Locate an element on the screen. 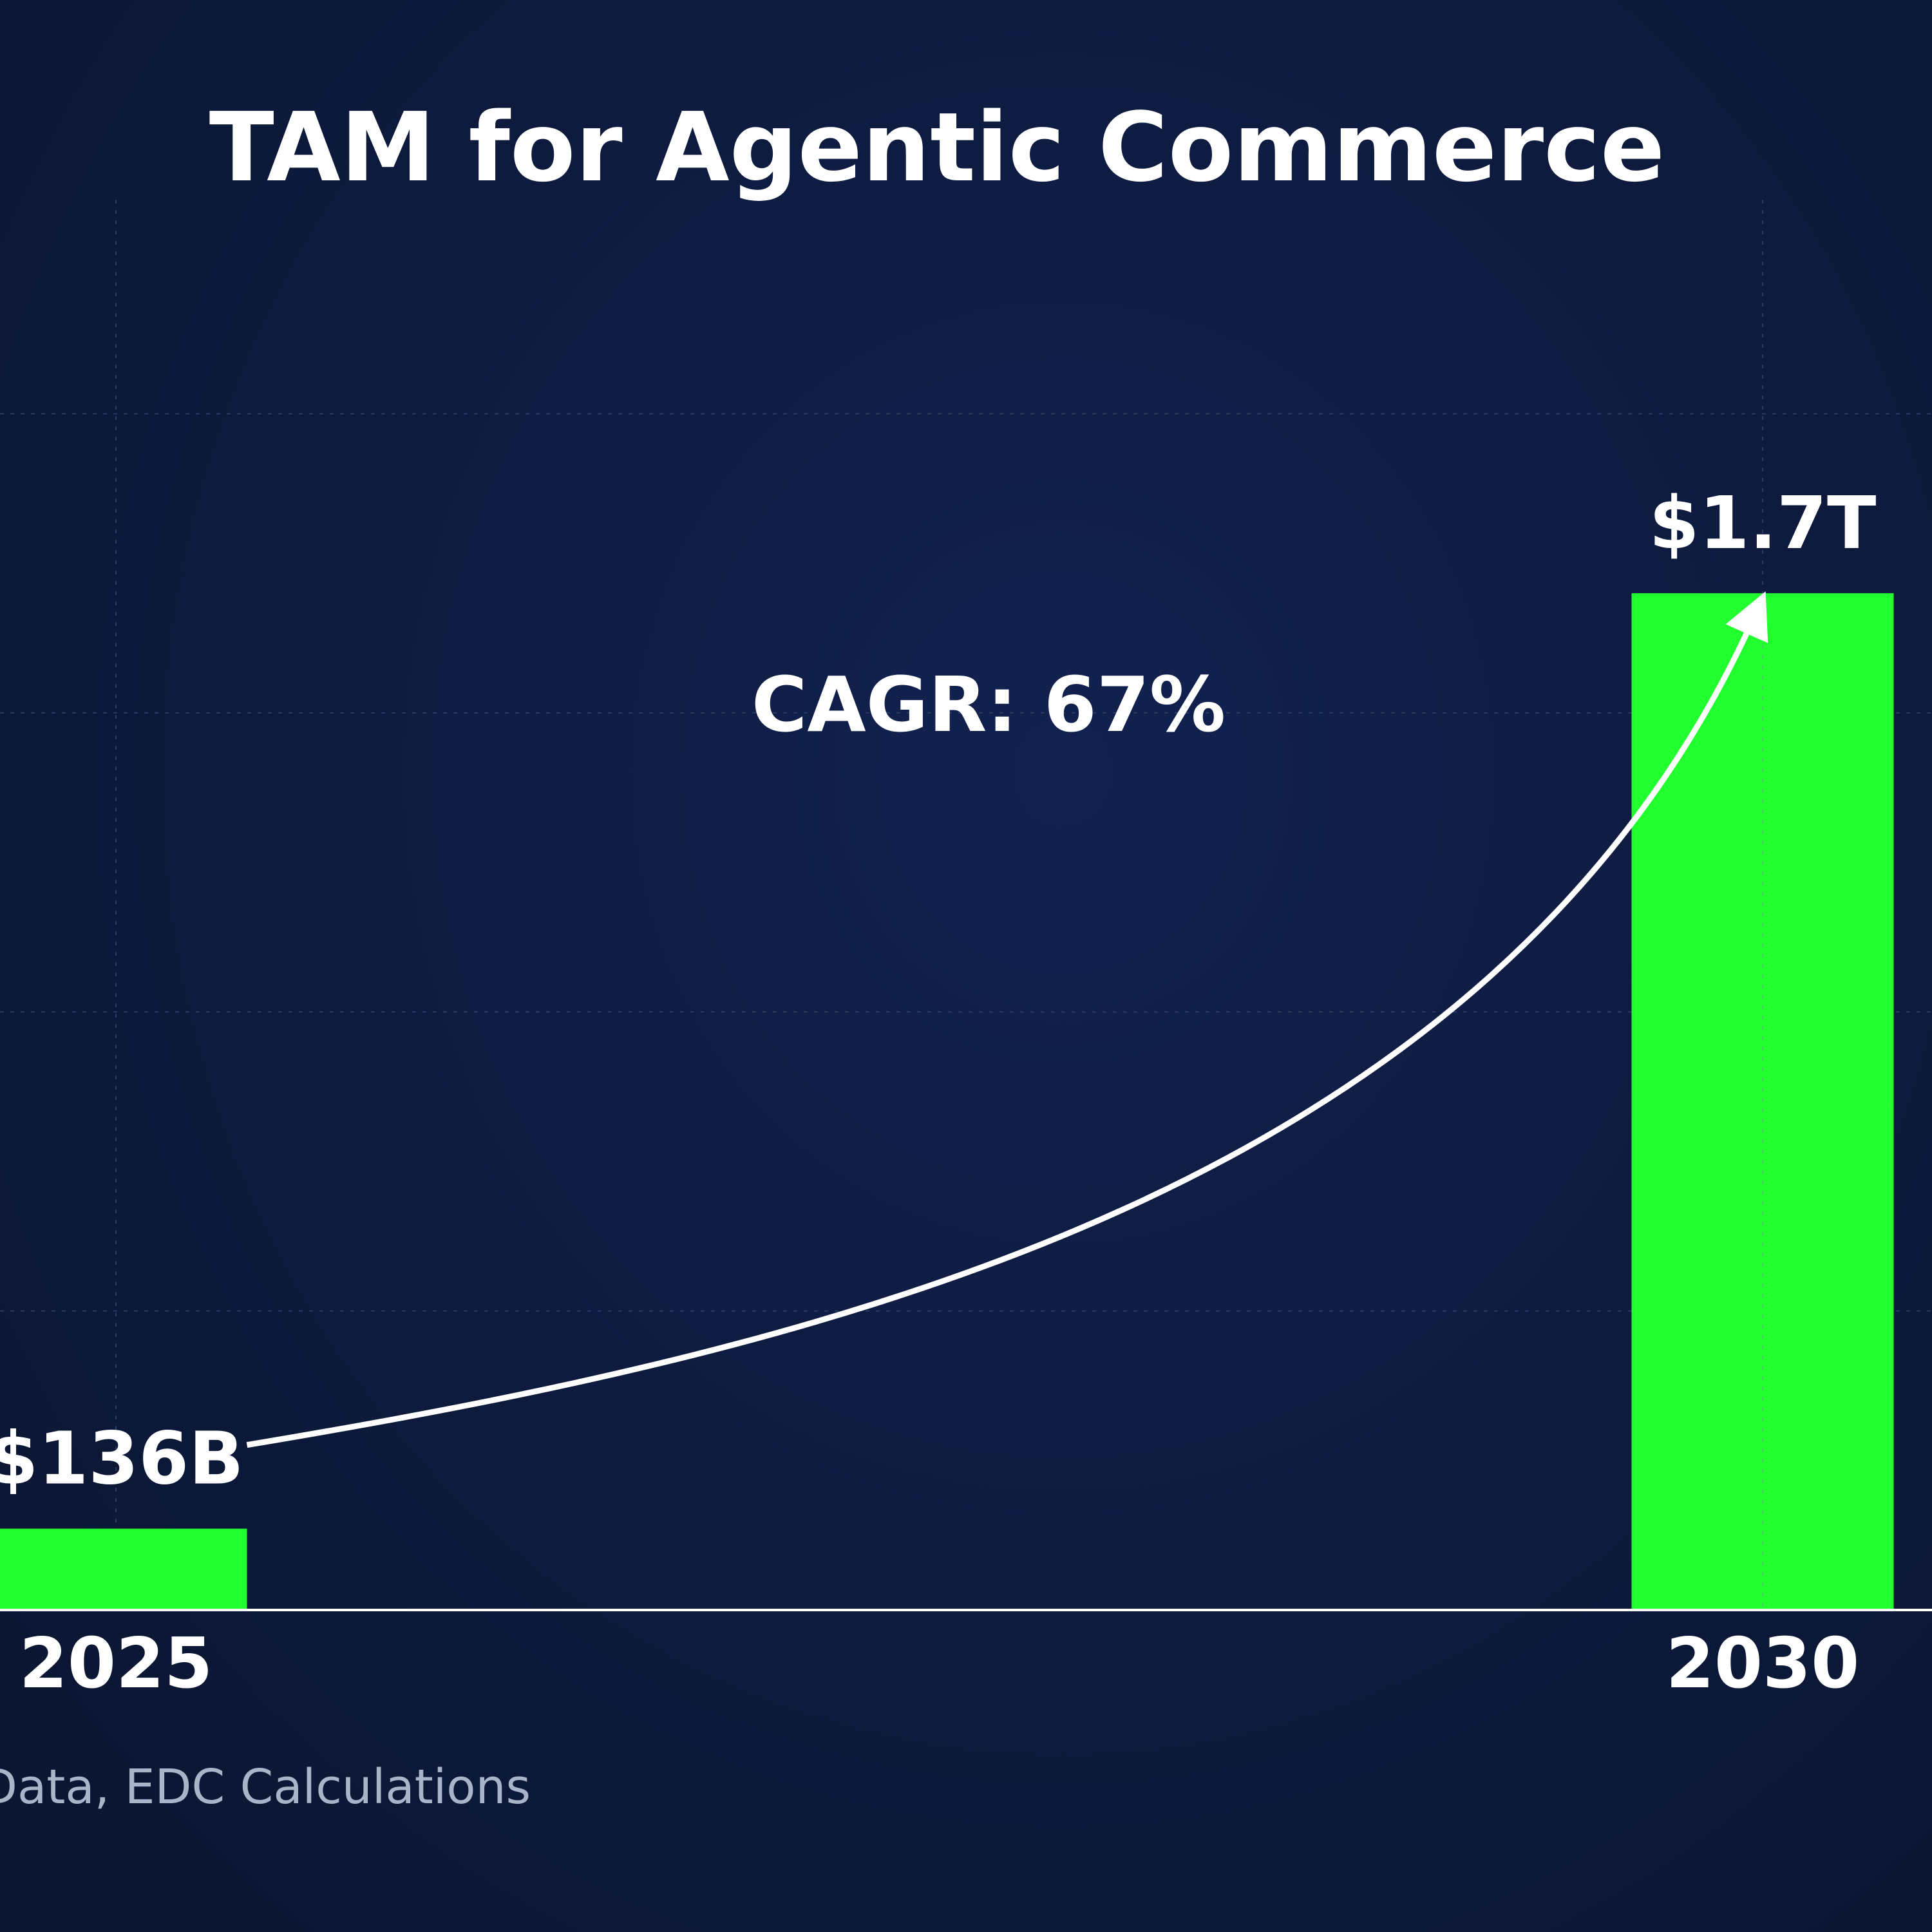 The height and width of the screenshot is (1932, 1932). cagr-annotation: CAGR: 67% is located at coordinates (989, 705).